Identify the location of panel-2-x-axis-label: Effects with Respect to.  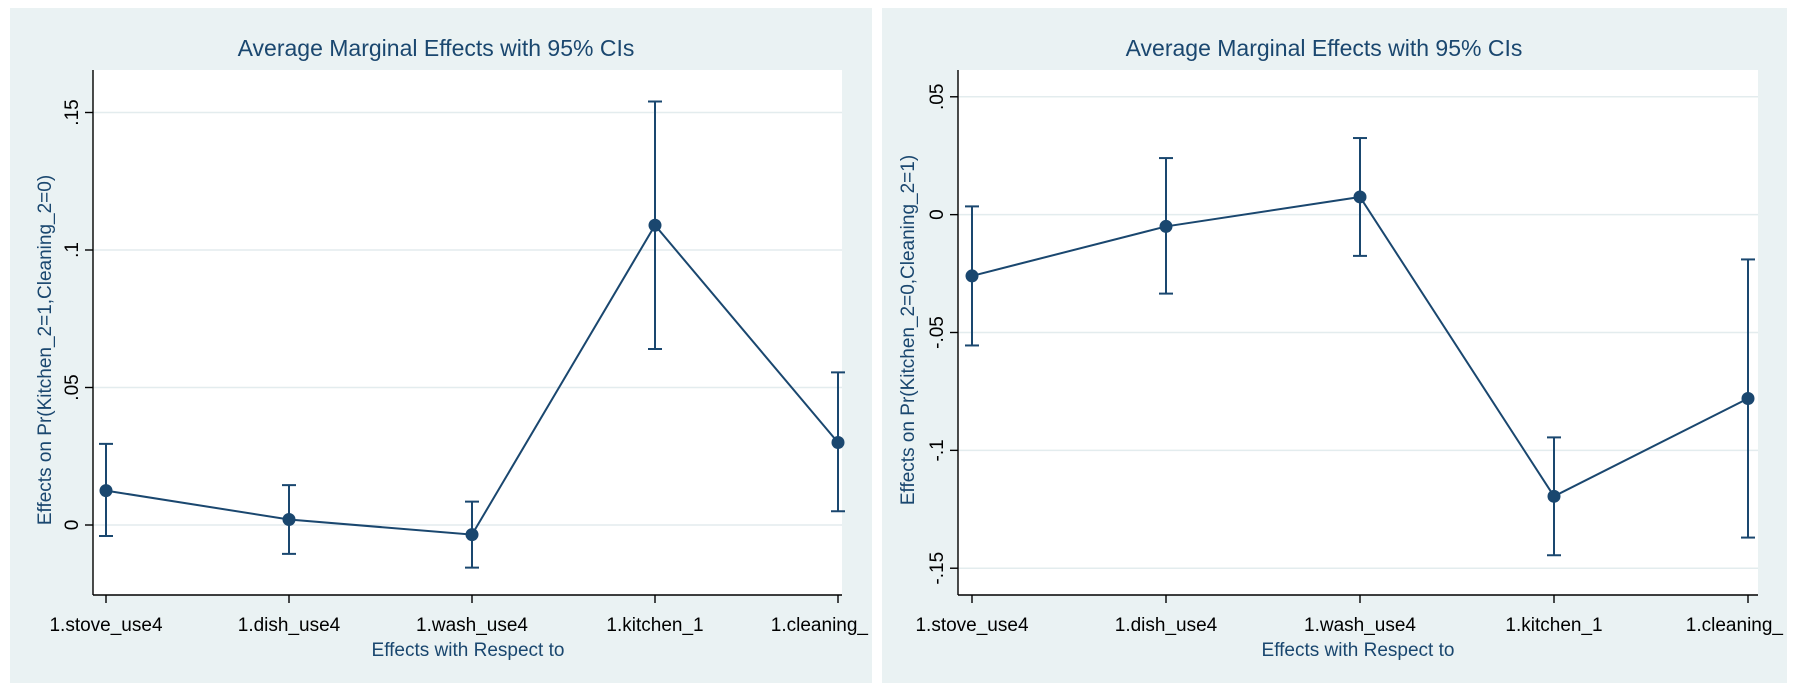
(1358, 650).